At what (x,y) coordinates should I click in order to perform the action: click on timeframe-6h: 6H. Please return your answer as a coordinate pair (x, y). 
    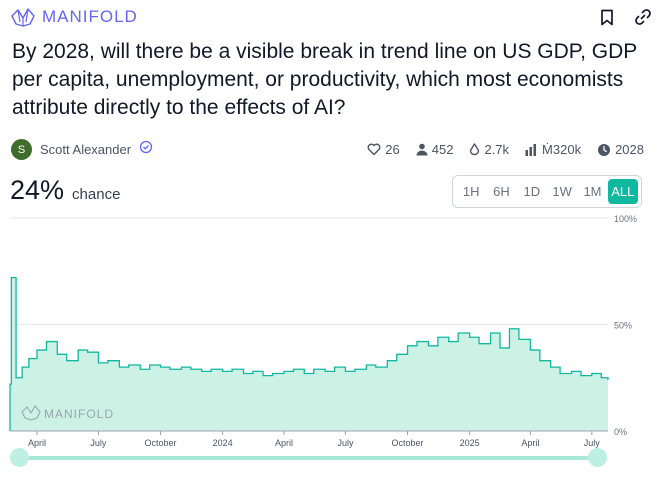
    Looking at the image, I should click on (501, 191).